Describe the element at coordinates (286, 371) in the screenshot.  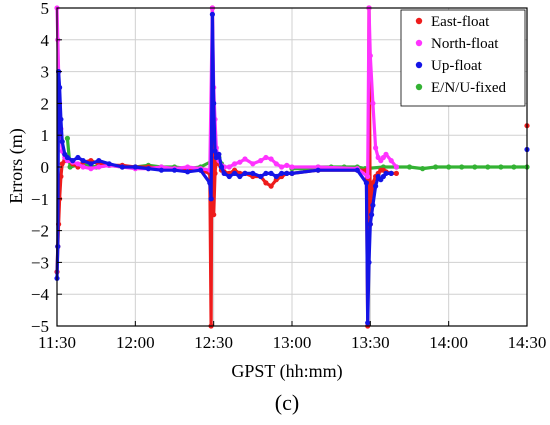
I see `x-axis-label: GPST (hh:mm)` at that location.